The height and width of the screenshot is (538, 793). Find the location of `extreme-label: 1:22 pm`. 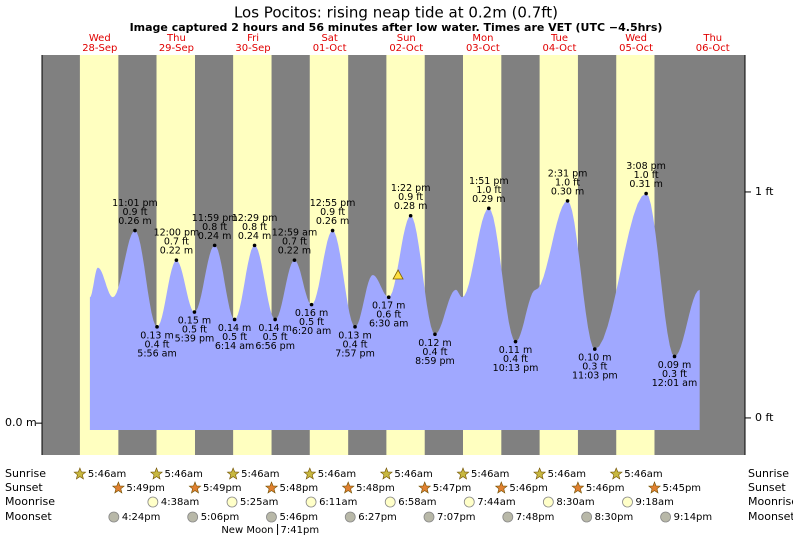

extreme-label: 1:22 pm is located at coordinates (411, 188).